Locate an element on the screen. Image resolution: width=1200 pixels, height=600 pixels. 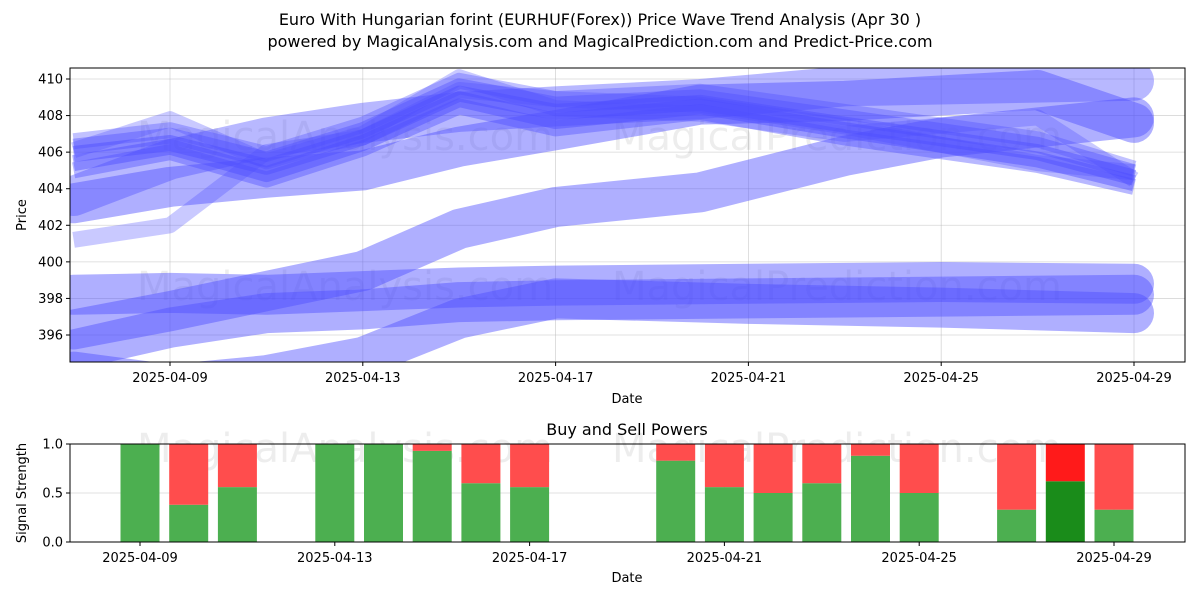
price-x-tick-label: 2025-04-25 is located at coordinates (941, 378).